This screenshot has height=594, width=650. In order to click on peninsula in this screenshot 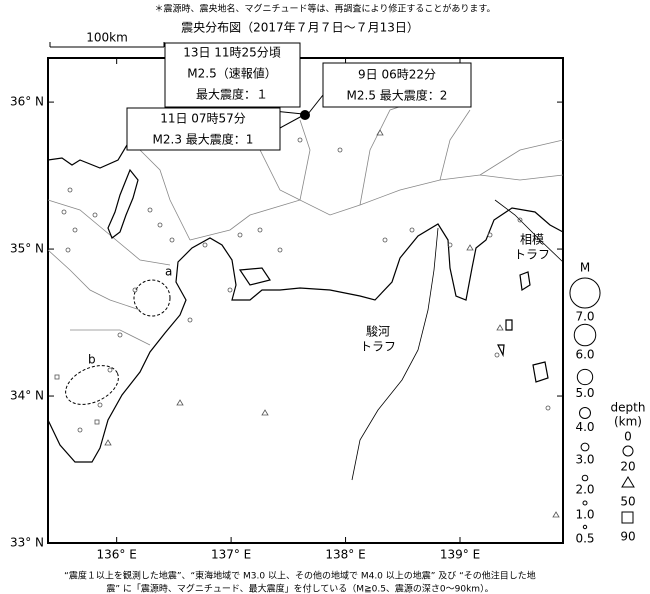, I will do `click(254, 276)`.